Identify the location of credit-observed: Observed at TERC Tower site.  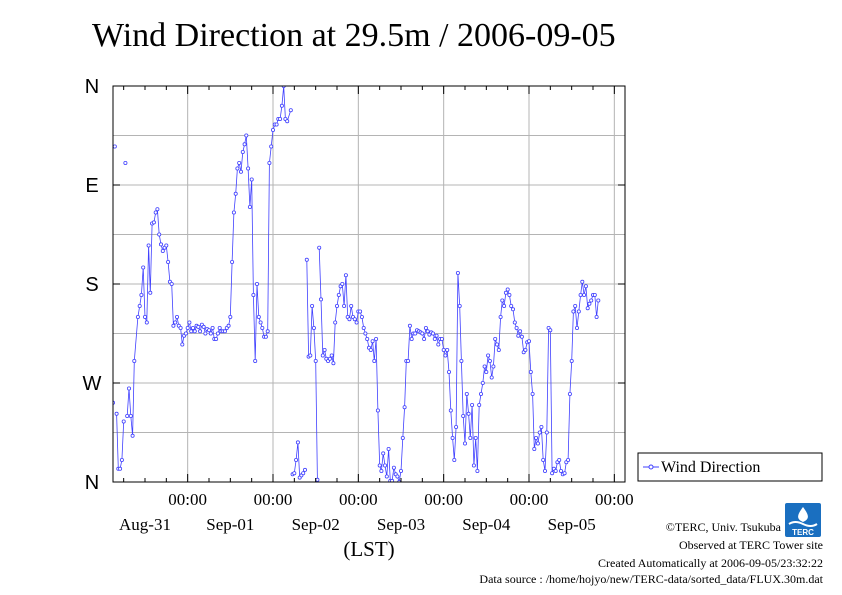
(751, 545).